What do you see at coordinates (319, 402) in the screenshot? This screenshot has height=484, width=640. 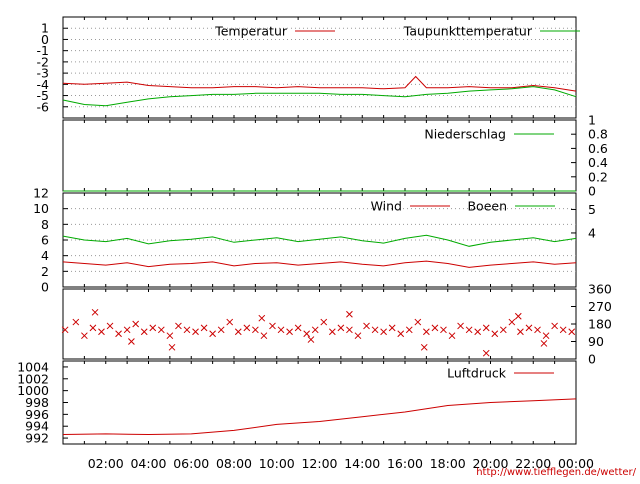 I see `pressure-panel` at bounding box center [319, 402].